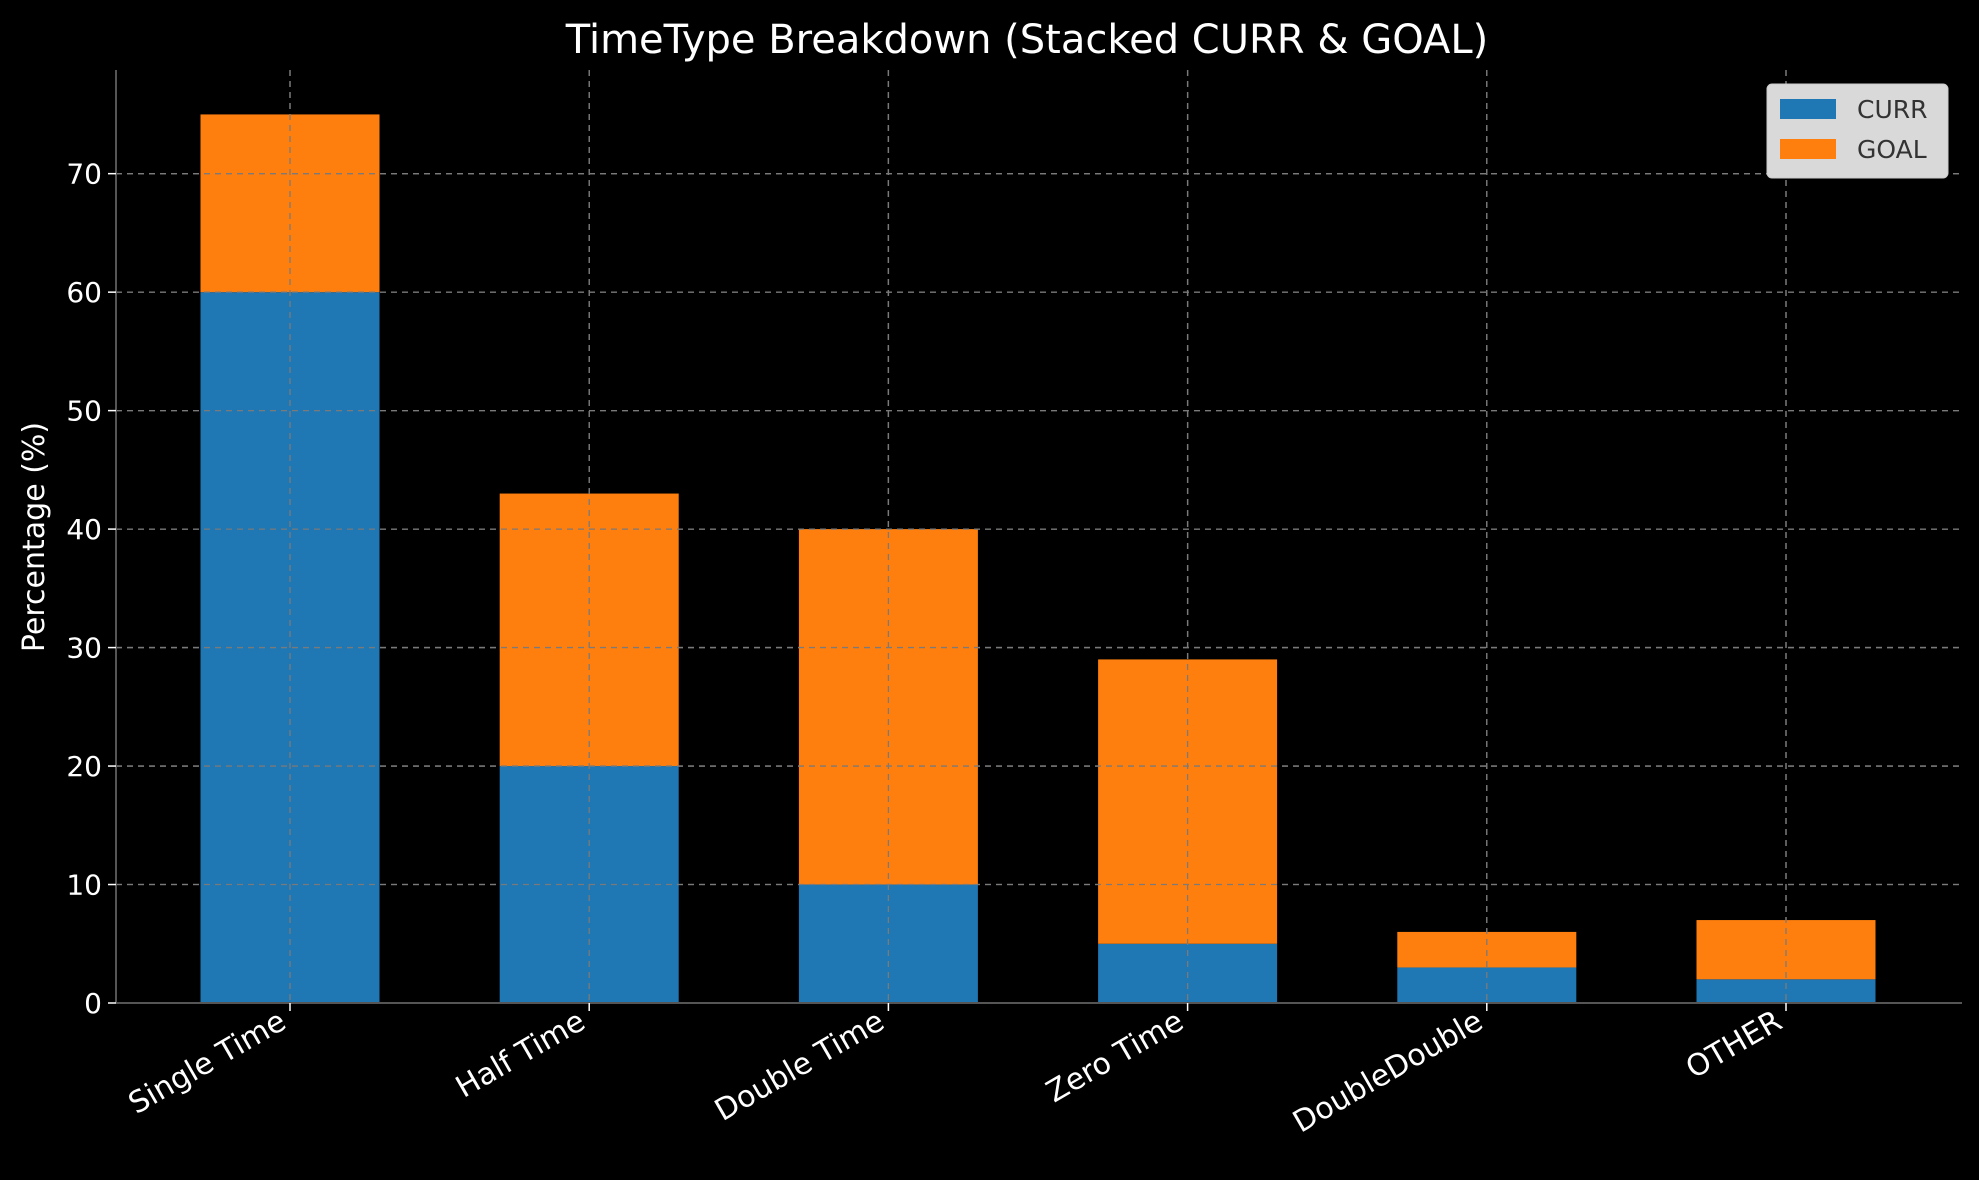 The height and width of the screenshot is (1180, 1979). I want to click on y-ticks: 0 10 20 30 40 50 60 70, so click(91, 589).